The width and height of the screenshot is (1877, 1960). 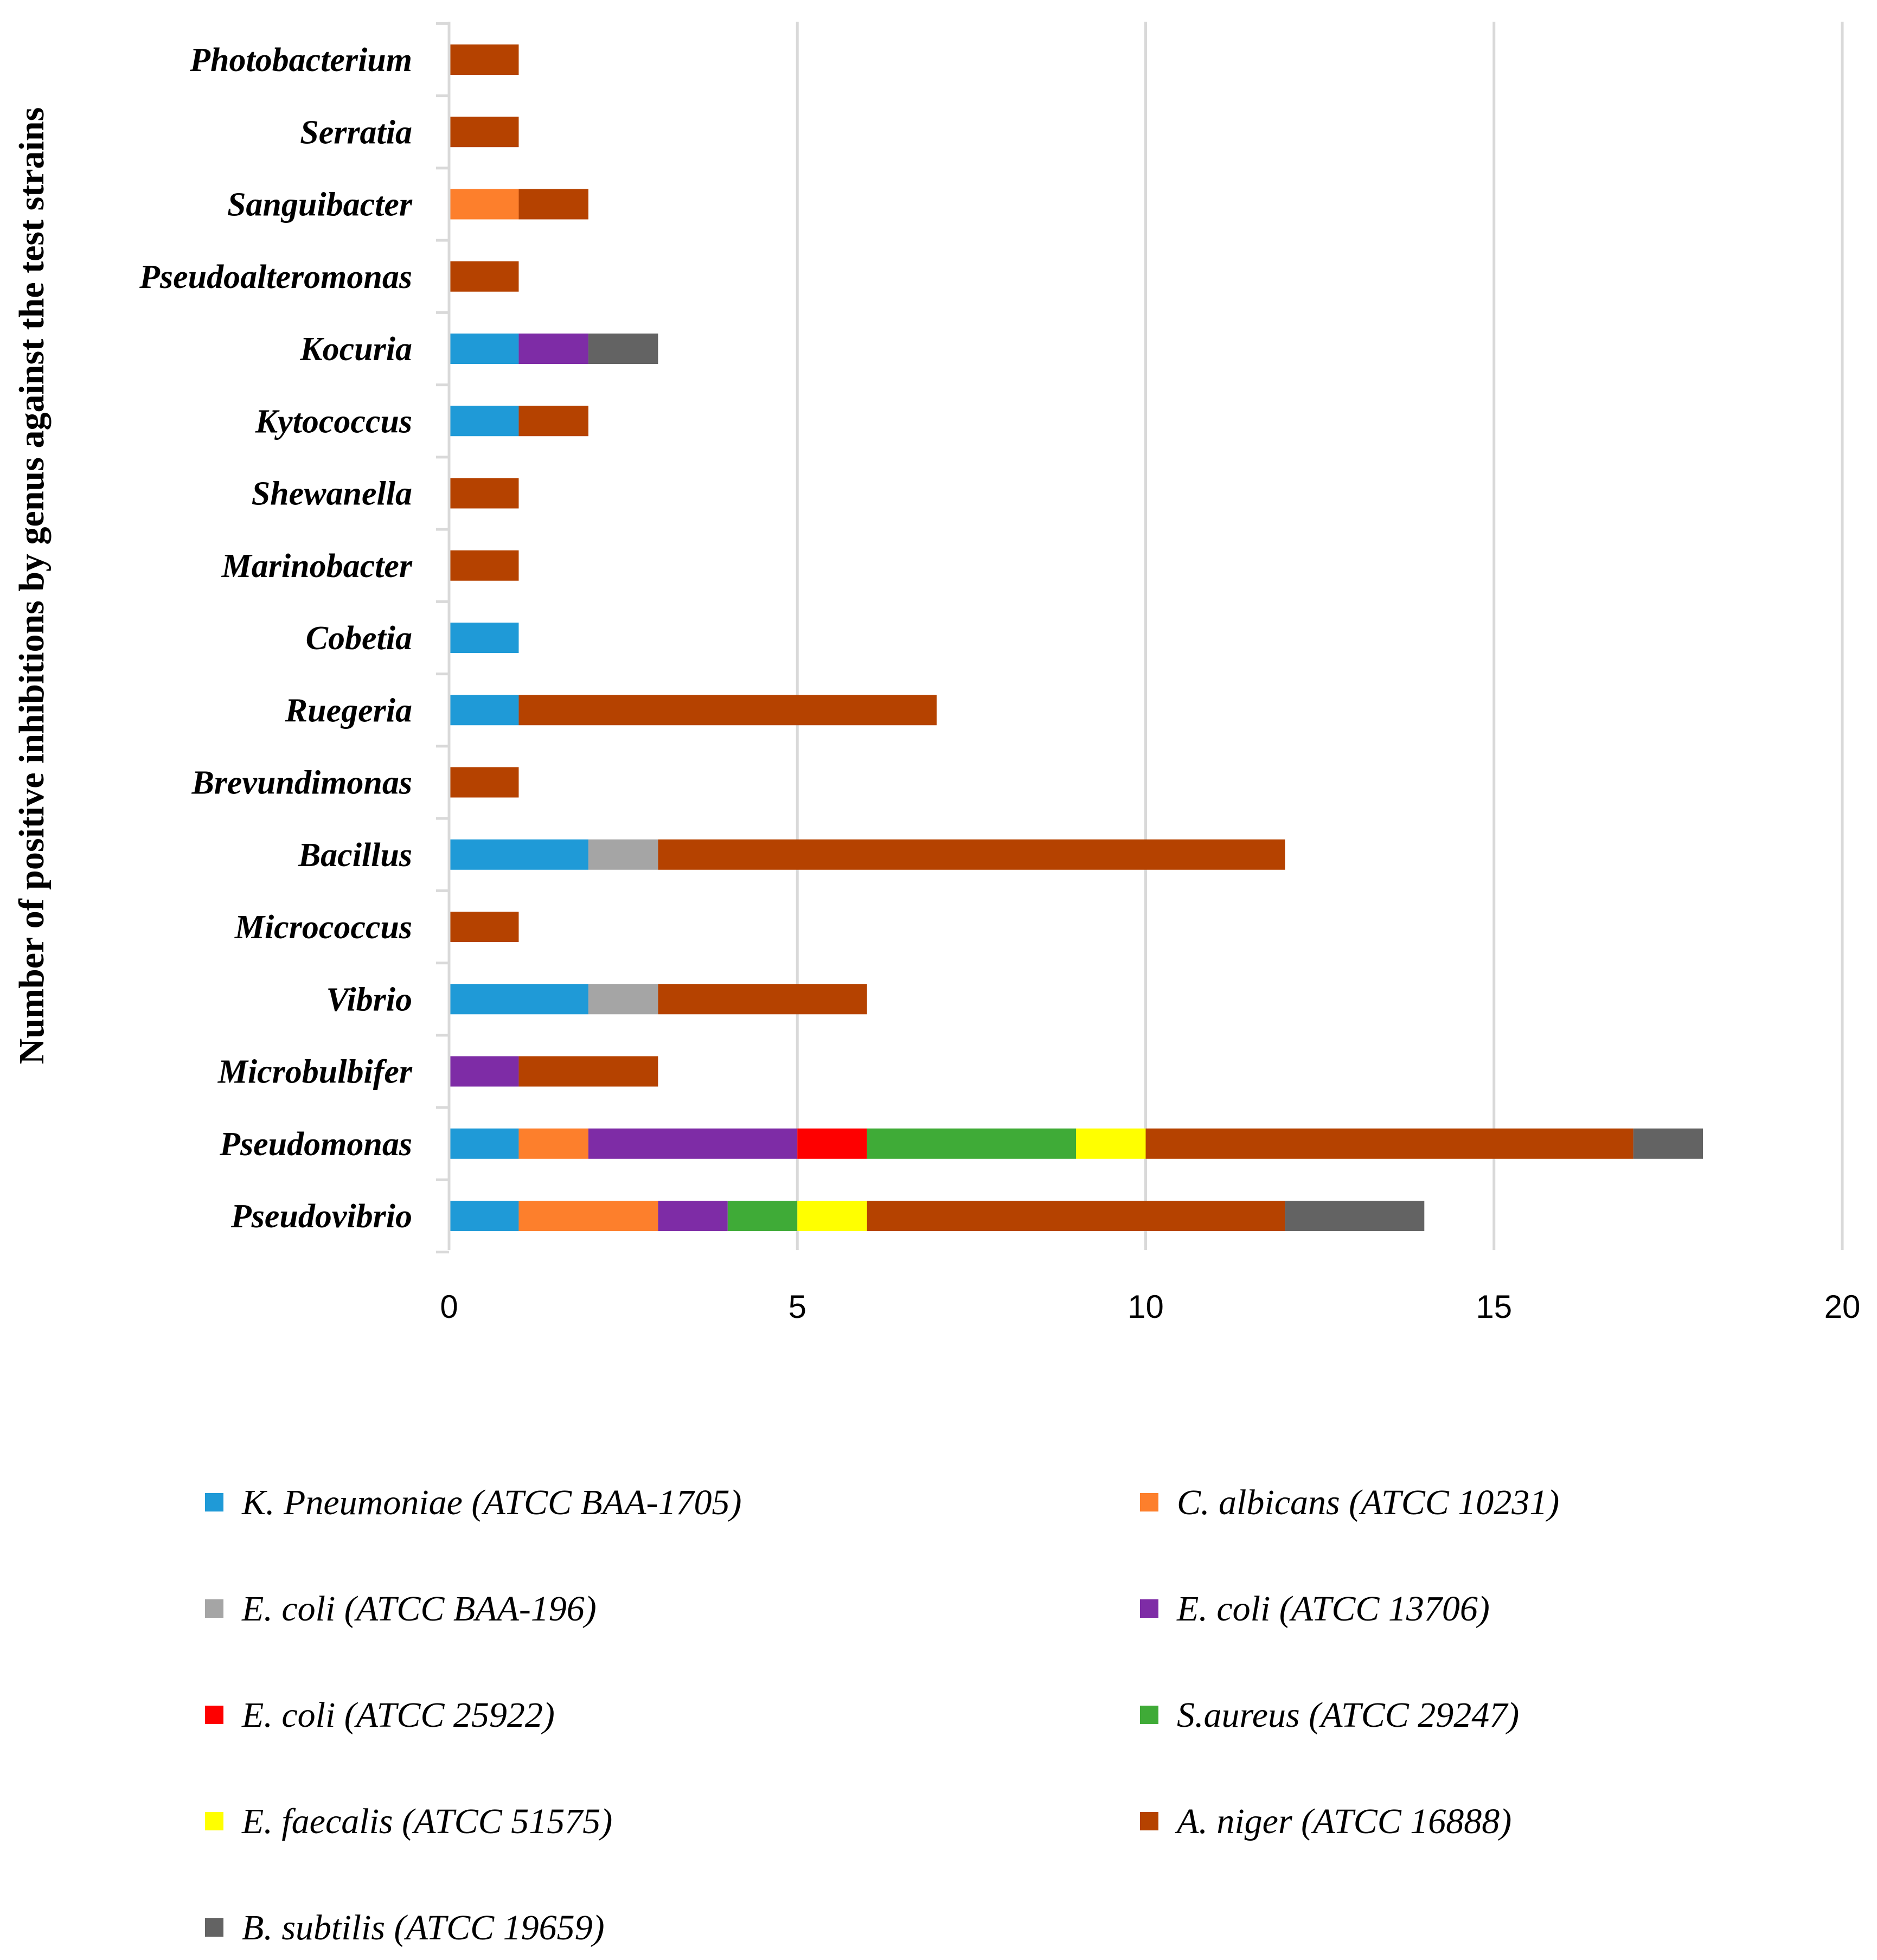 I want to click on category-label: Vibrio, so click(x=369, y=1000).